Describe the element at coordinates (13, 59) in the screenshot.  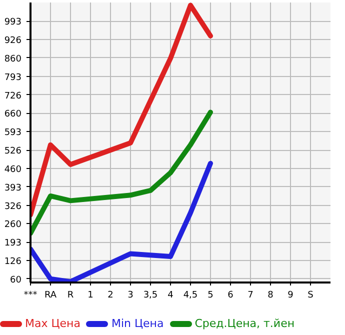
I see `y-tick-label: 860` at that location.